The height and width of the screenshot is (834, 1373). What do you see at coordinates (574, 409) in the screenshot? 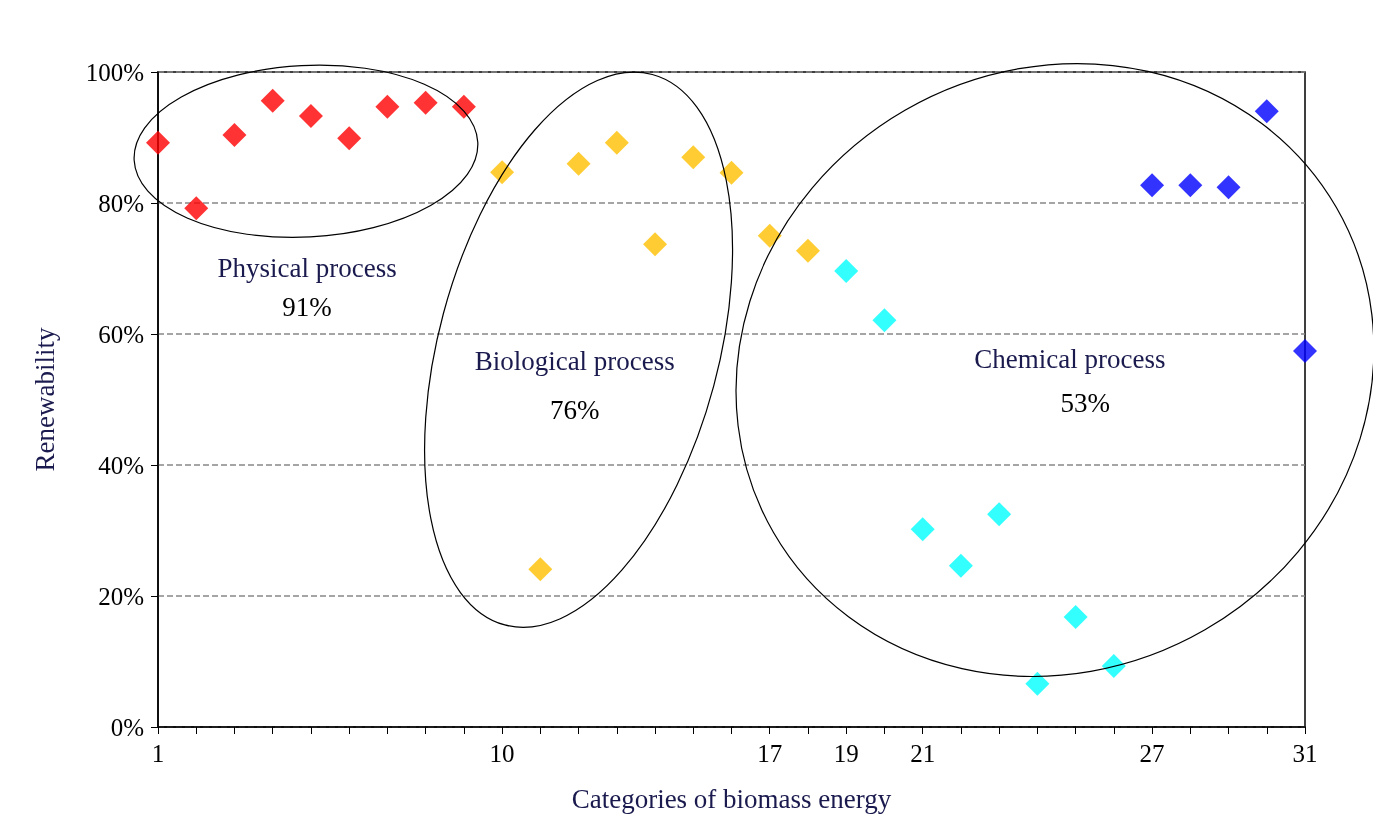
I see `annotation: 76%` at bounding box center [574, 409].